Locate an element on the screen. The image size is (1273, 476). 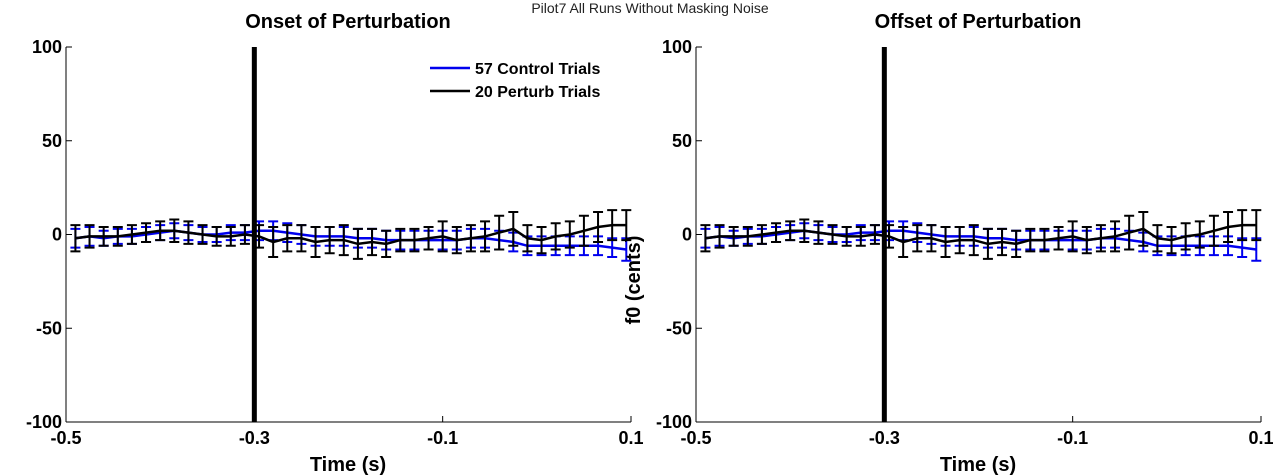
onset-panel-title: Onset of Perturbation is located at coordinates (348, 22).